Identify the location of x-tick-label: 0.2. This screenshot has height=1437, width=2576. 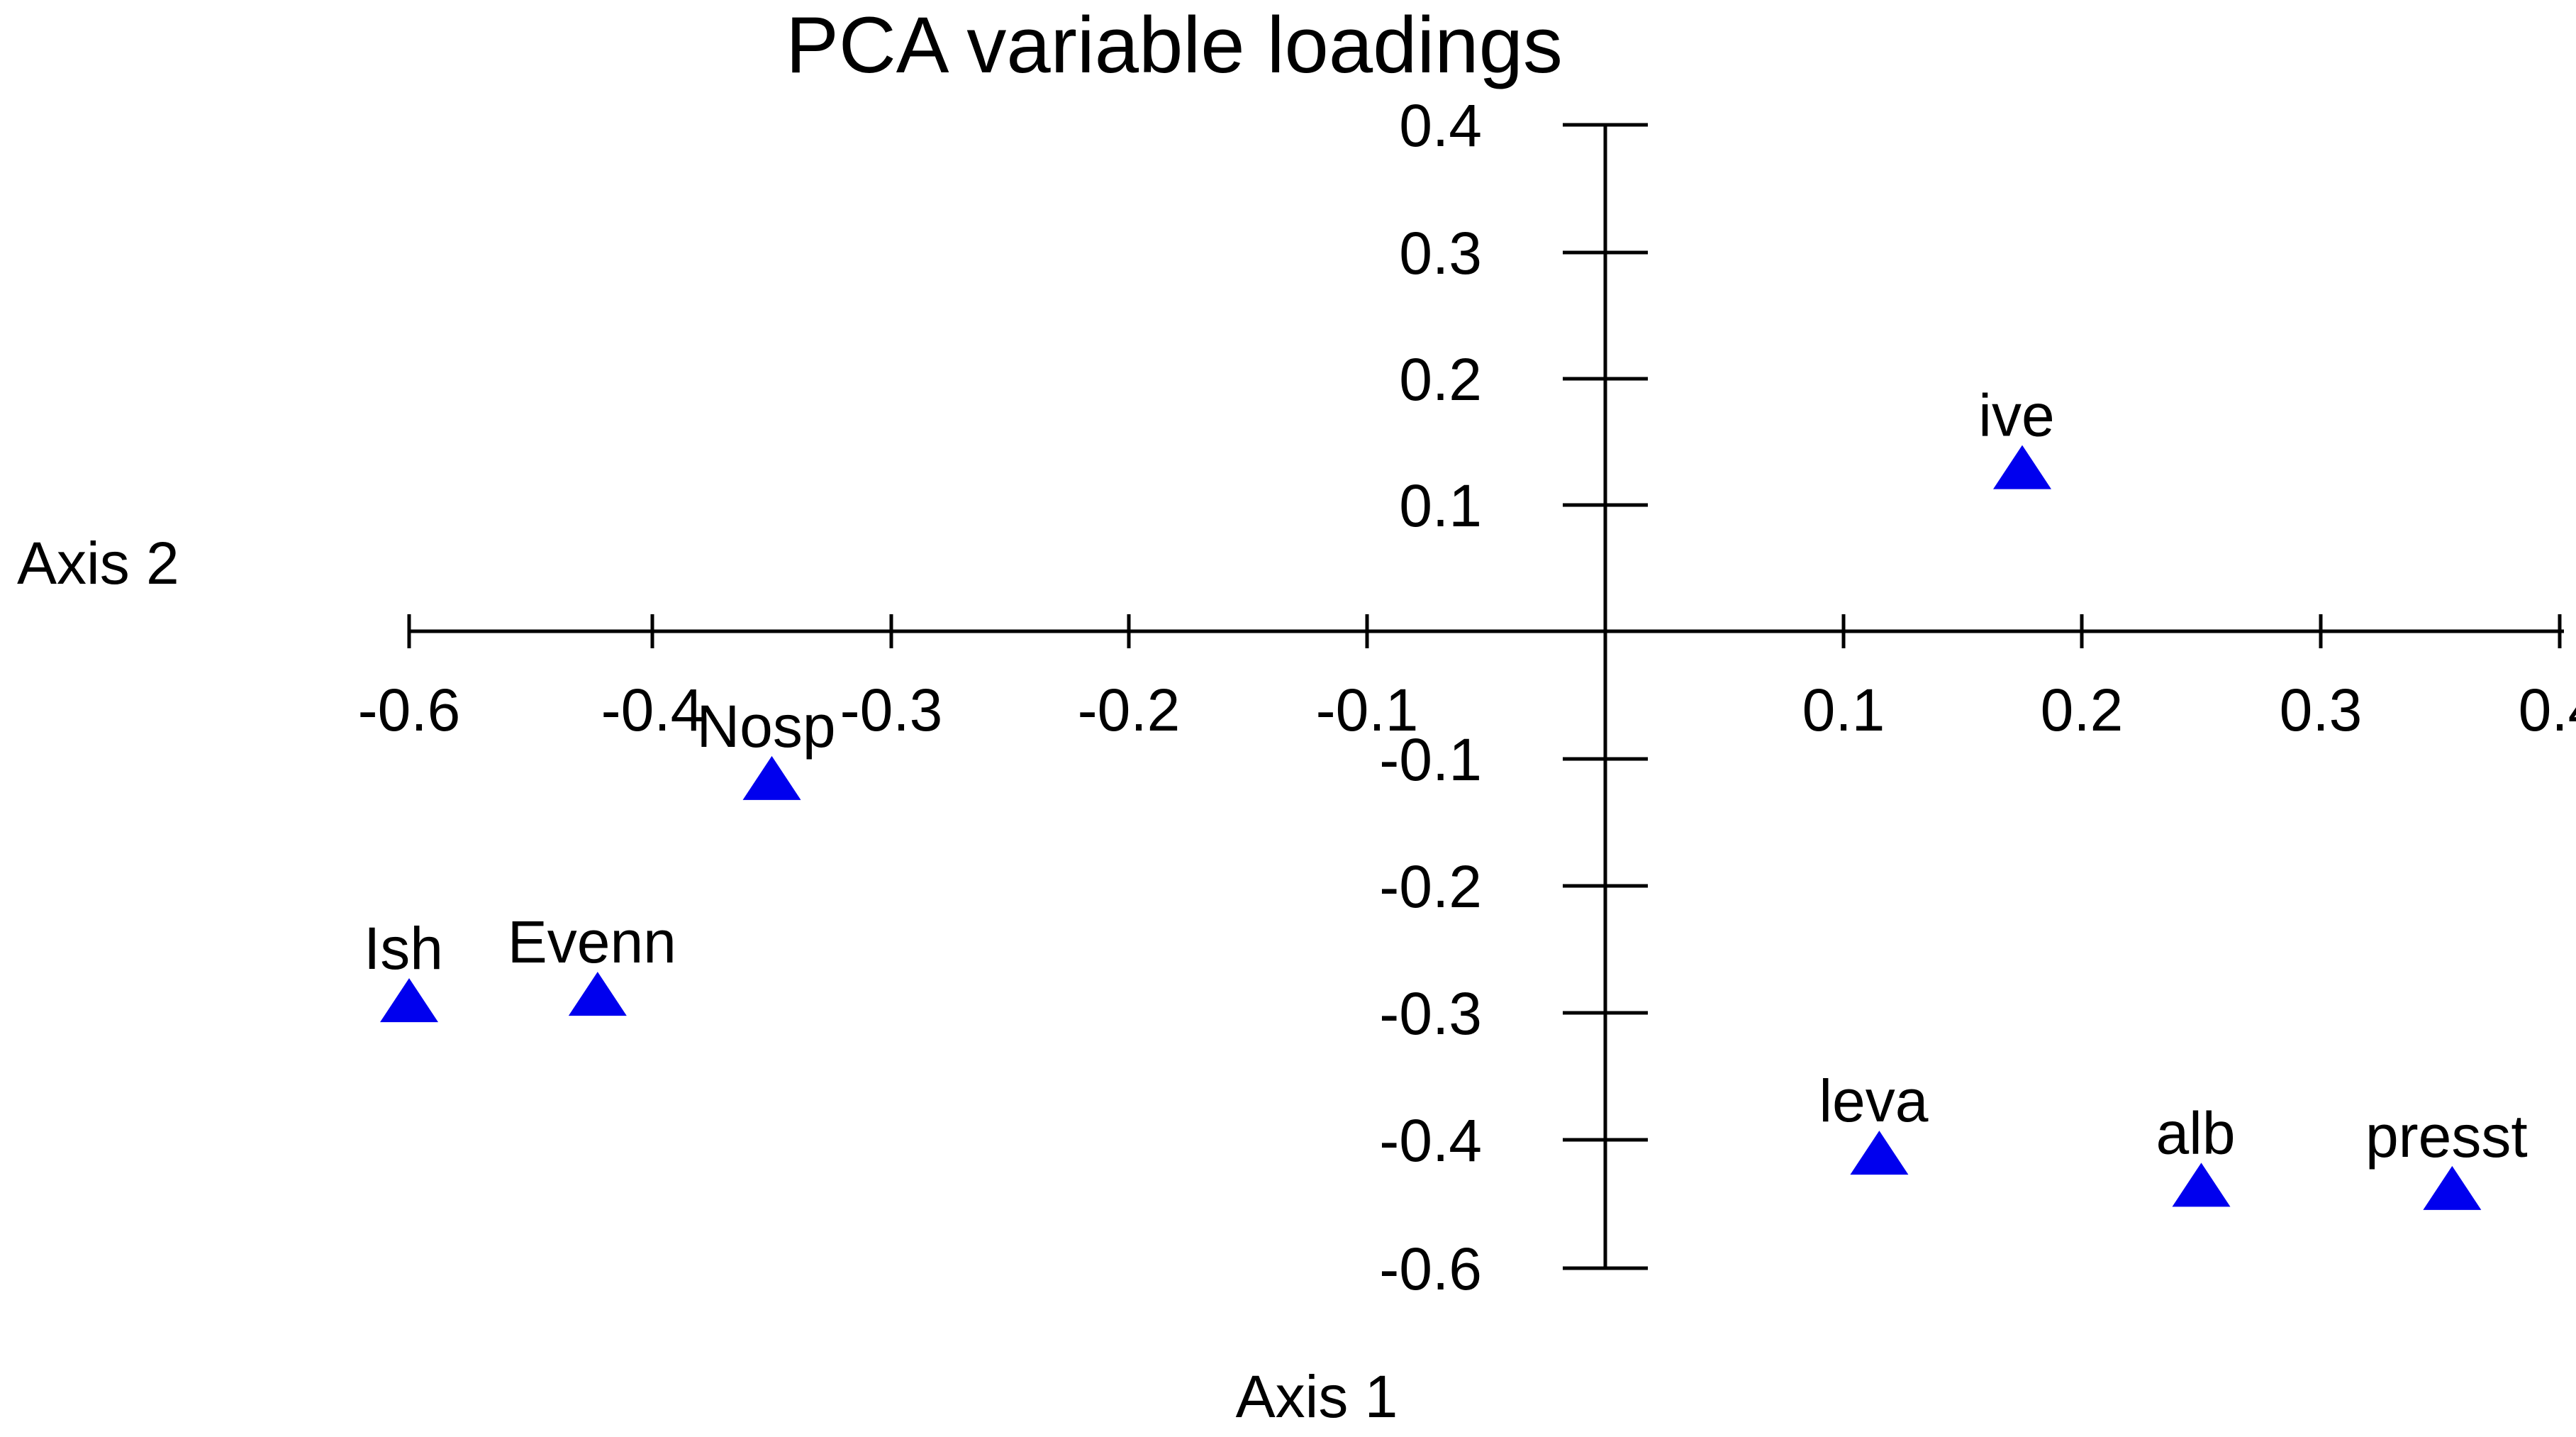
(2082, 710).